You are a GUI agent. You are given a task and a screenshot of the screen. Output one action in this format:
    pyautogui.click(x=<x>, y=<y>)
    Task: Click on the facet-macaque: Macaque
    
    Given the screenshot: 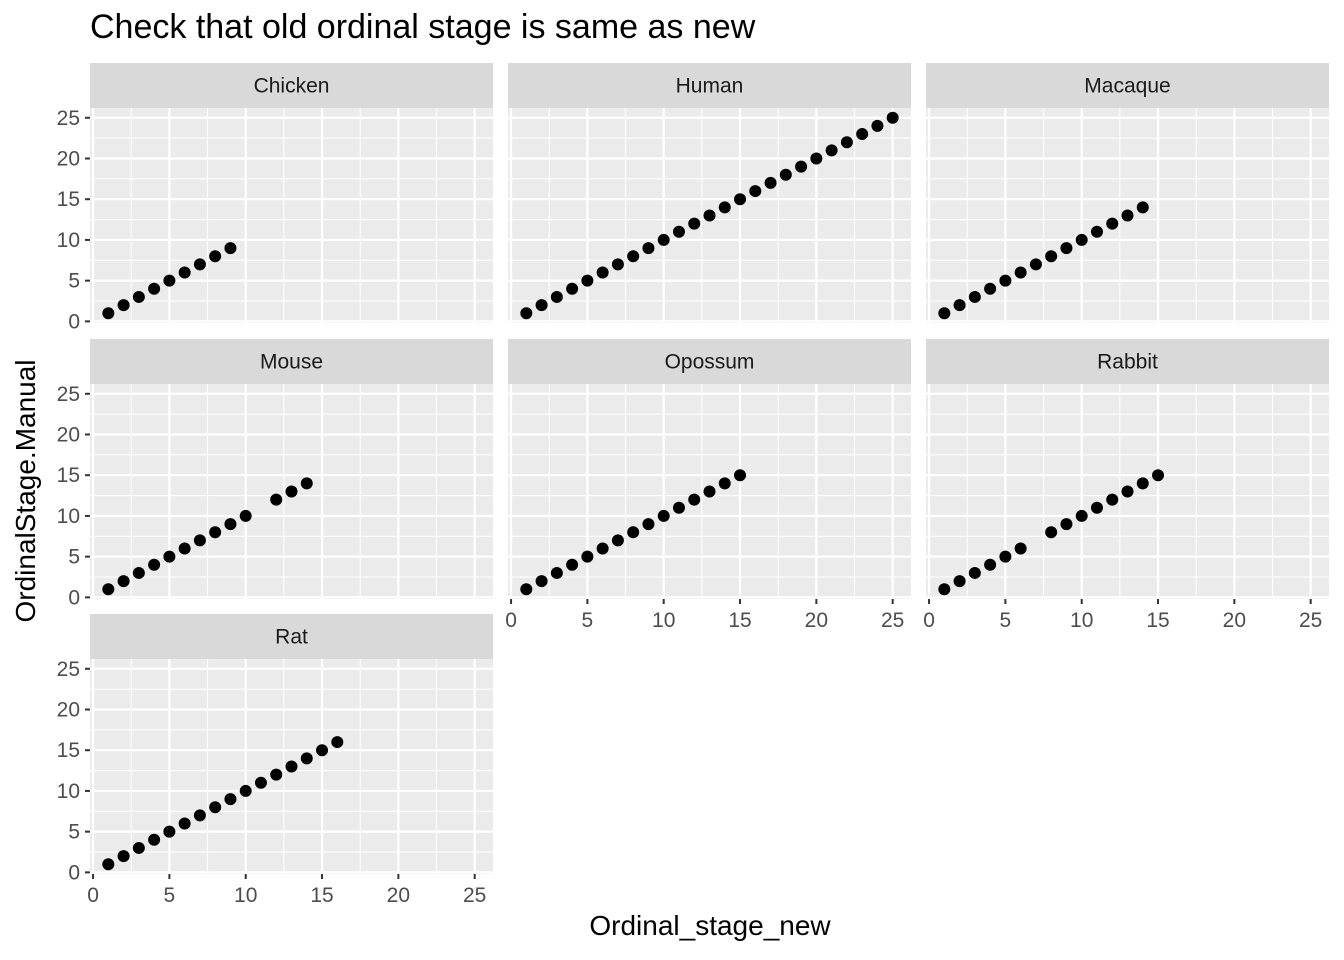 What is the action you would take?
    pyautogui.click(x=1127, y=193)
    